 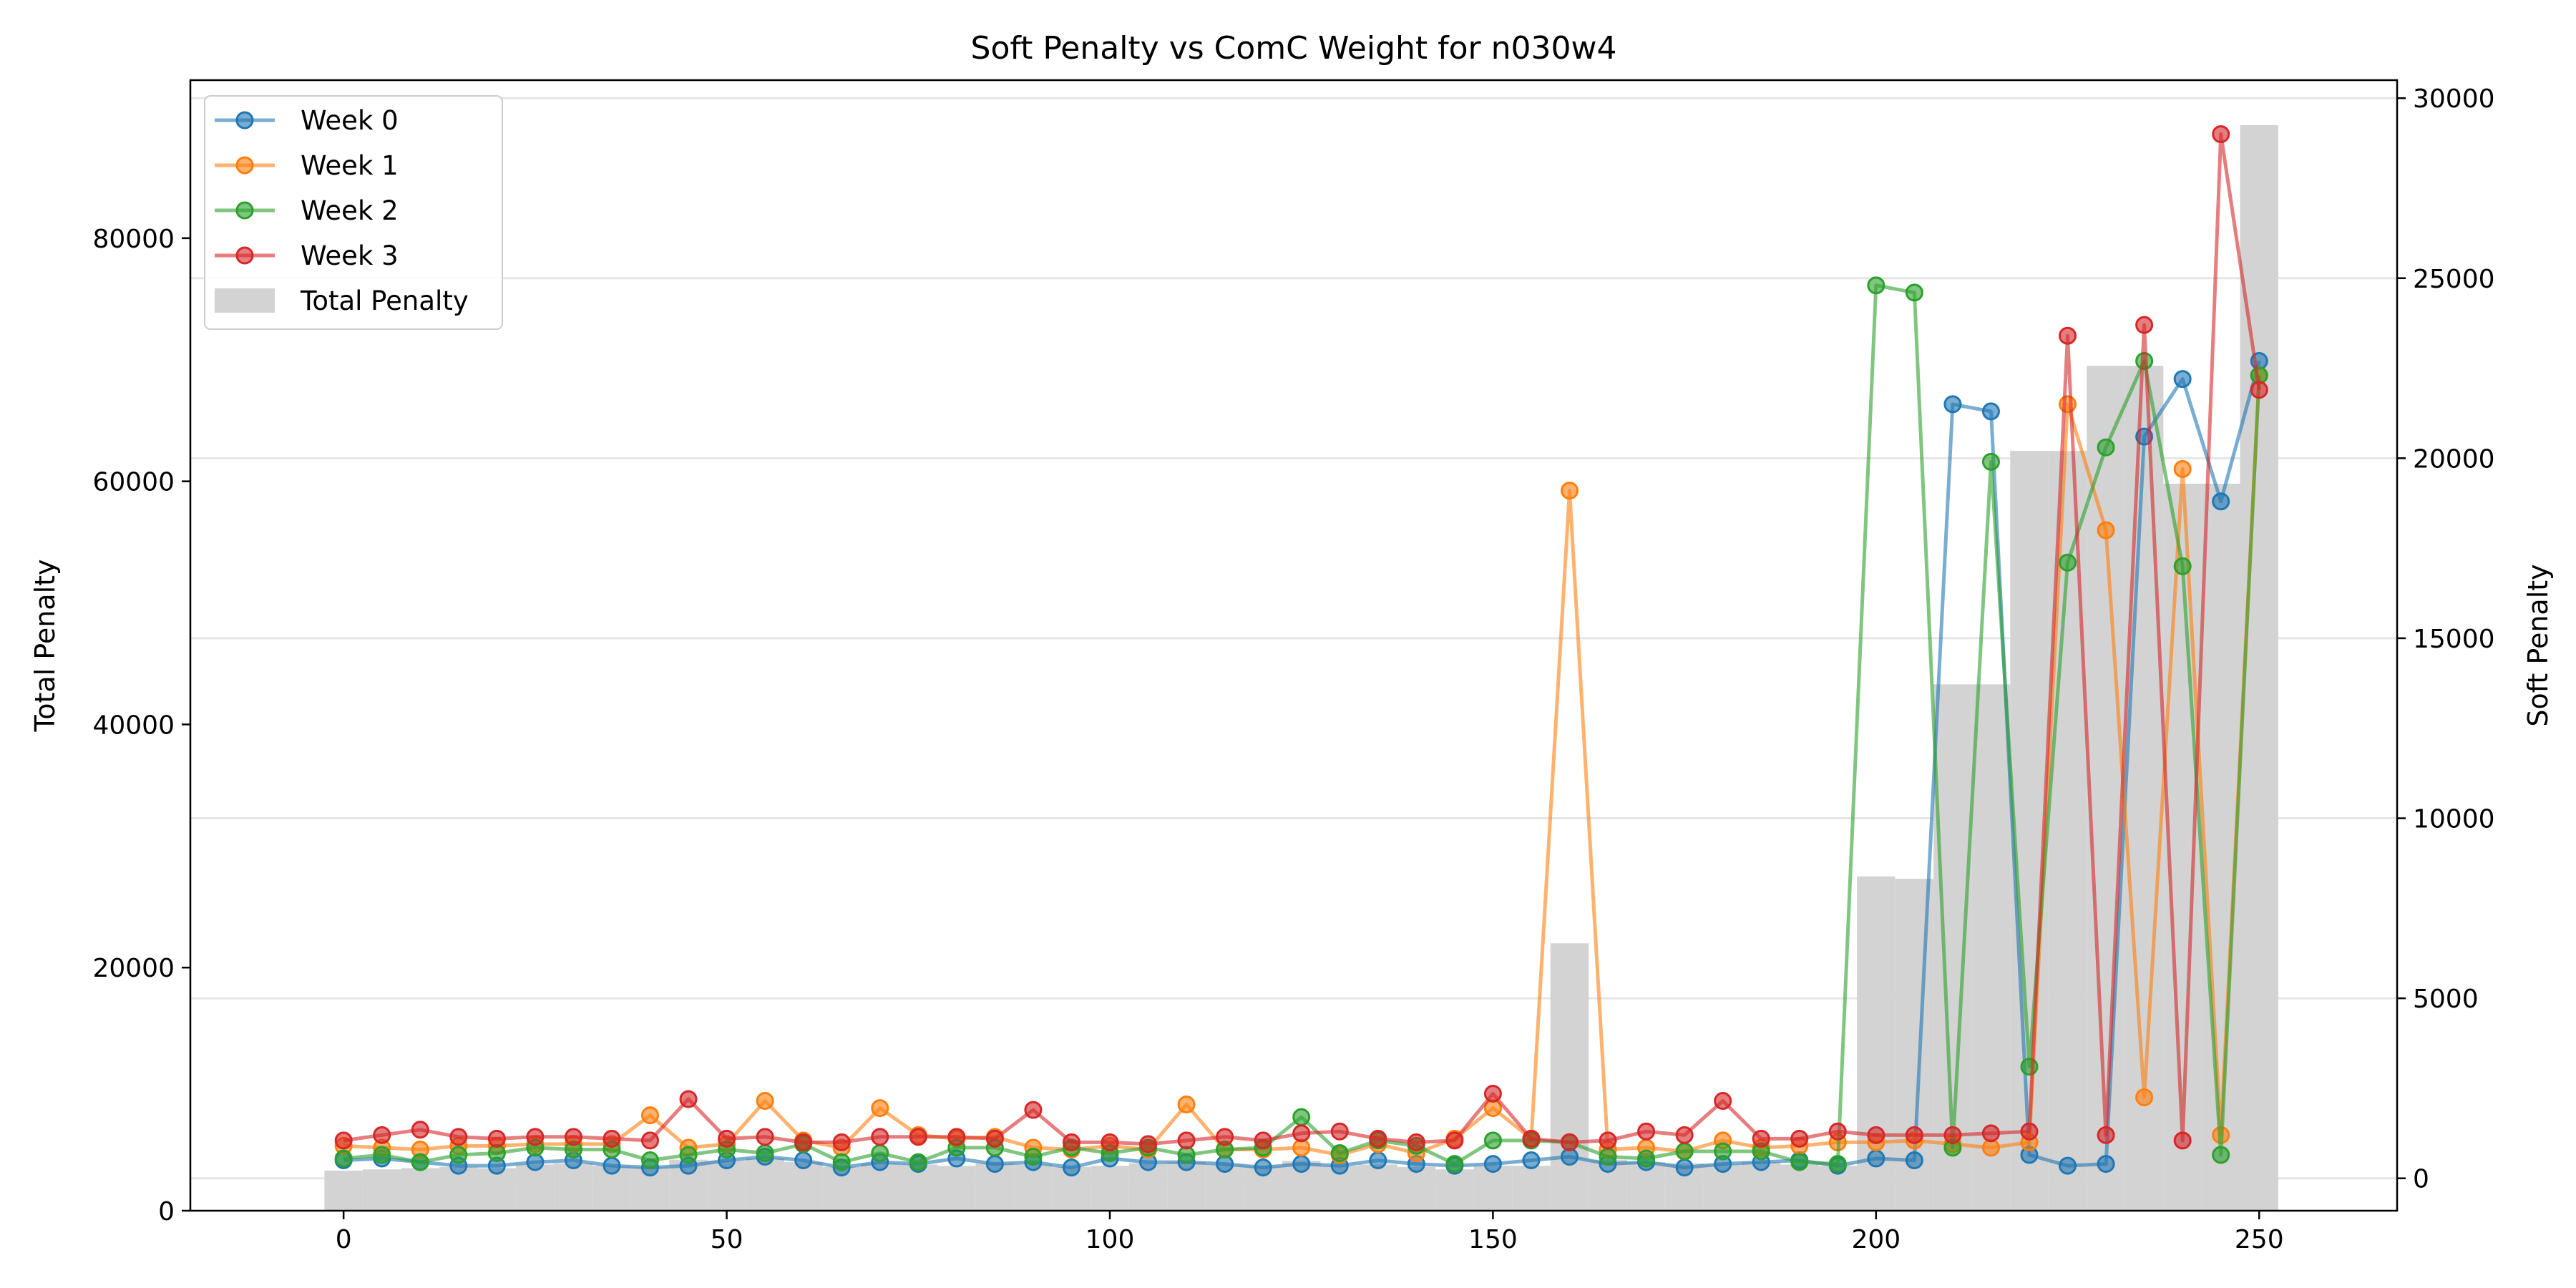 What do you see at coordinates (344, 1239) in the screenshot?
I see `x-tick-label: 0` at bounding box center [344, 1239].